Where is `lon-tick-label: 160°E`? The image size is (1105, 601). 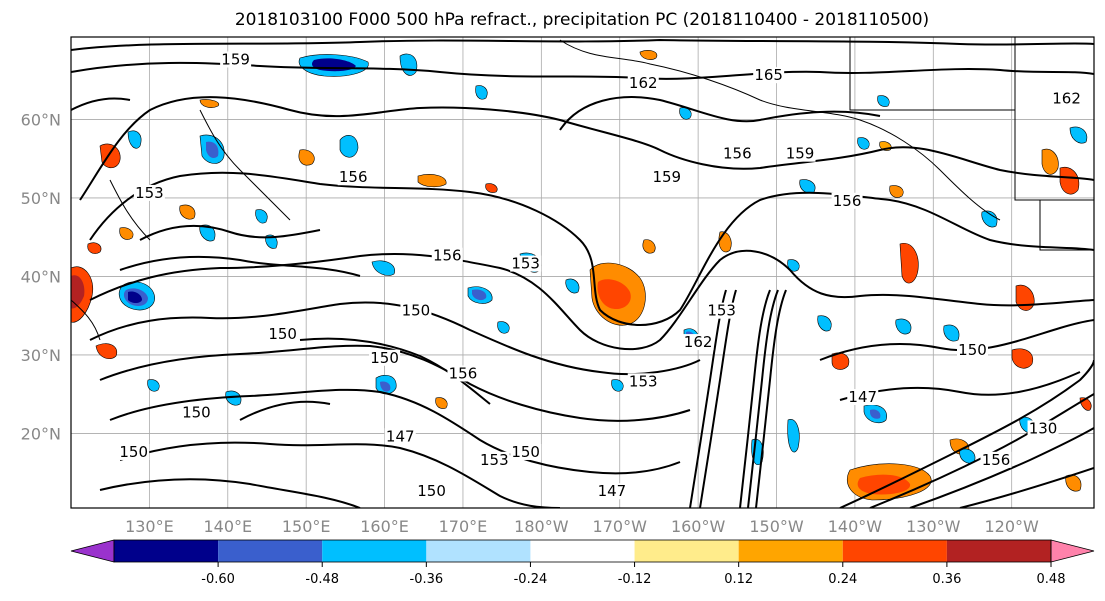 lon-tick-label: 160°E is located at coordinates (384, 526).